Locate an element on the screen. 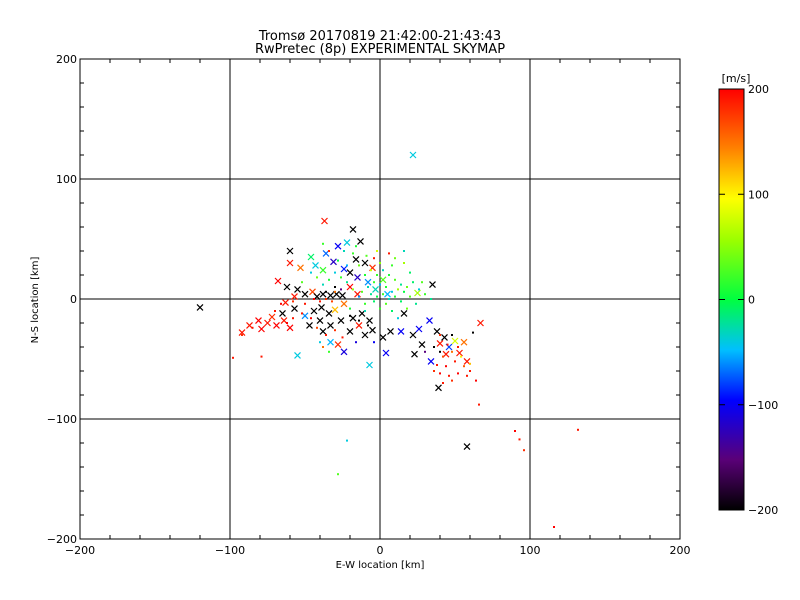 The height and width of the screenshot is (600, 800). colorbar-tick-label: −200 is located at coordinates (763, 510).